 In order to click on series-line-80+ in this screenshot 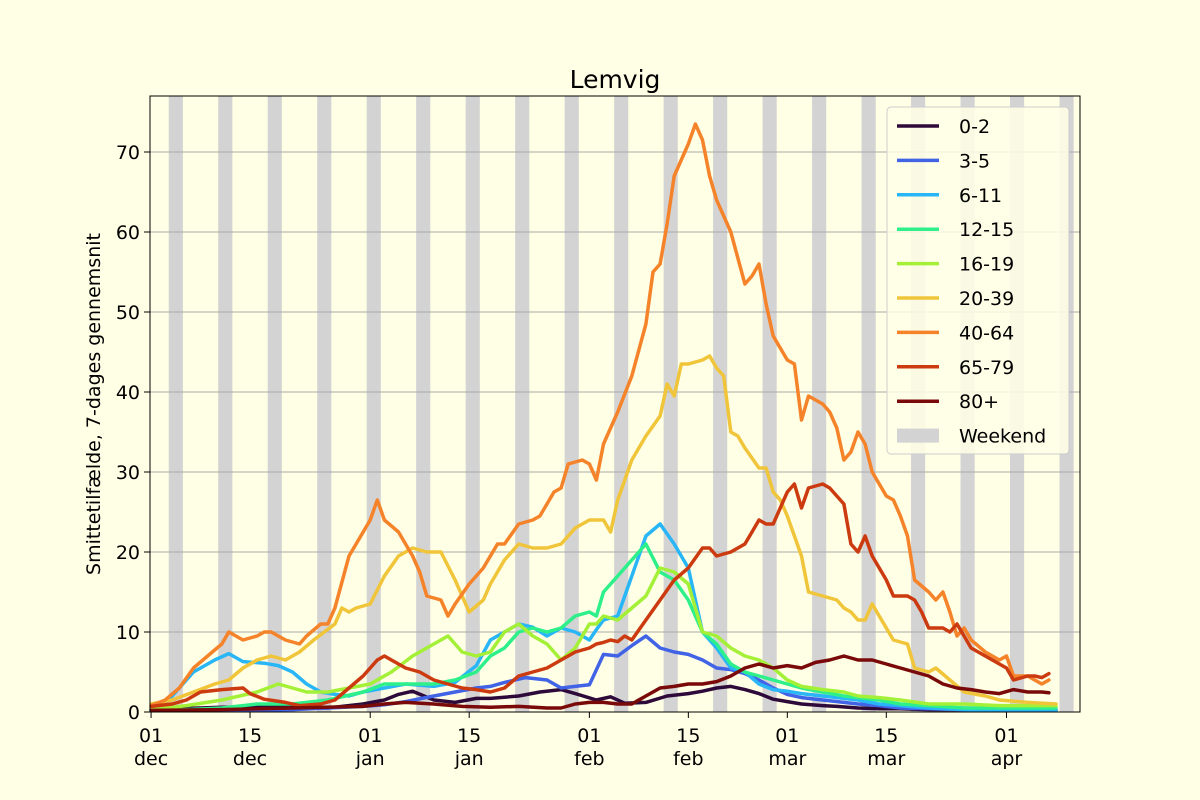, I will do `click(600, 683)`.